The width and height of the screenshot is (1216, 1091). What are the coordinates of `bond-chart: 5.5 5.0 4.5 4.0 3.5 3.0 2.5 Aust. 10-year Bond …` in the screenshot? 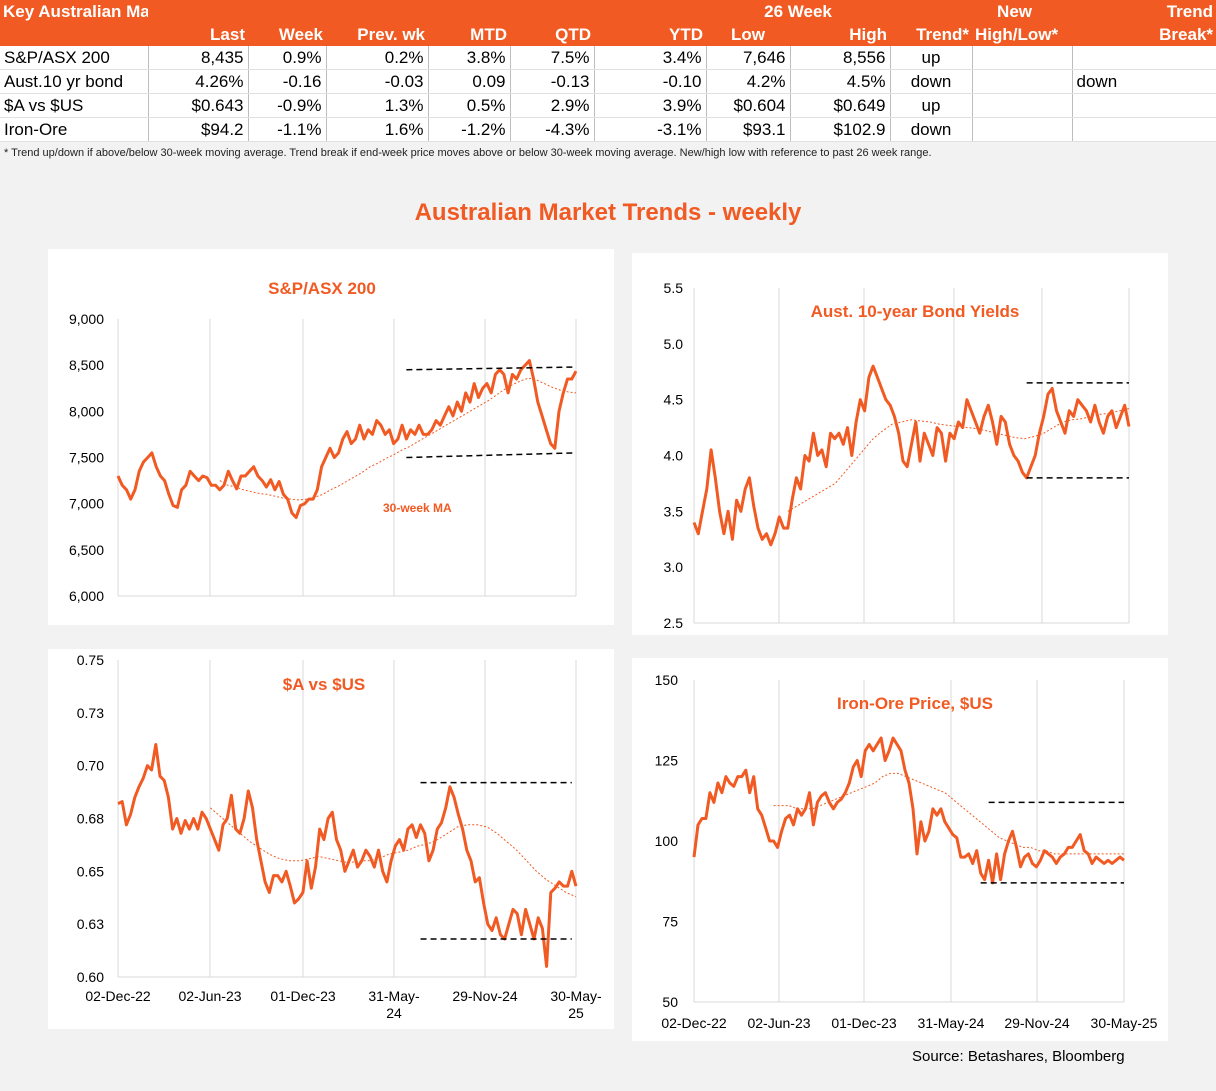 It's located at (897, 455).